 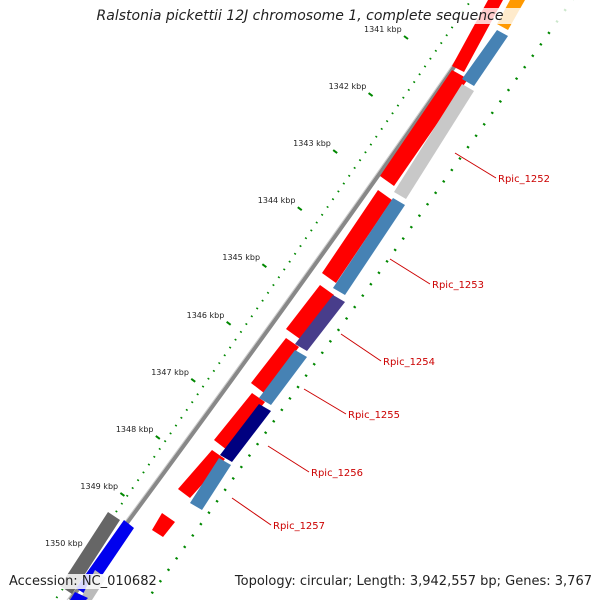 I want to click on accession-label: Accession: NC_010682, so click(x=83, y=581).